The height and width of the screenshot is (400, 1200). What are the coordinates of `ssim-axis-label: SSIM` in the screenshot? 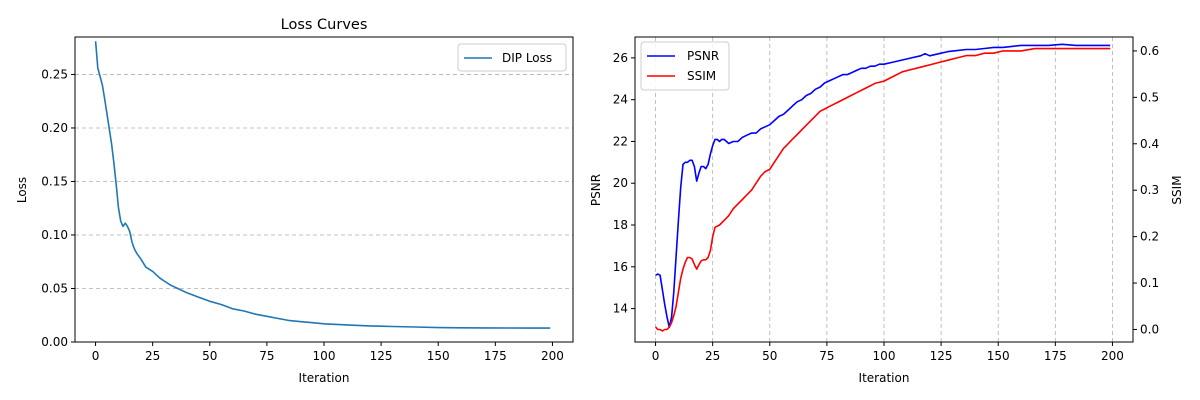 It's located at (1177, 189).